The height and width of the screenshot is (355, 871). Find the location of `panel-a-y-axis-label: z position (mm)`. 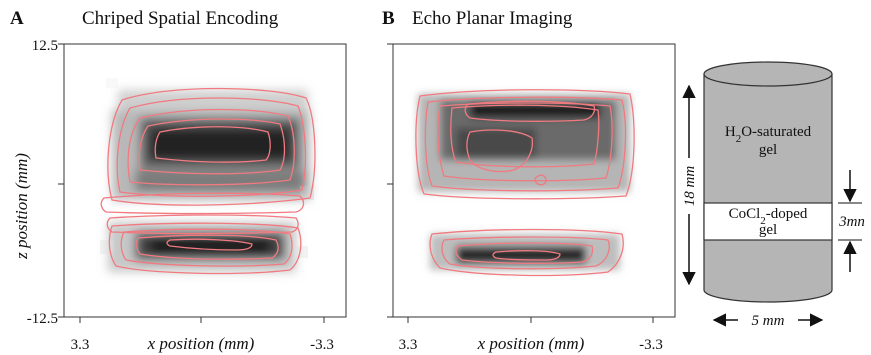

panel-a-y-axis-label: z position (mm) is located at coordinates (21, 206).